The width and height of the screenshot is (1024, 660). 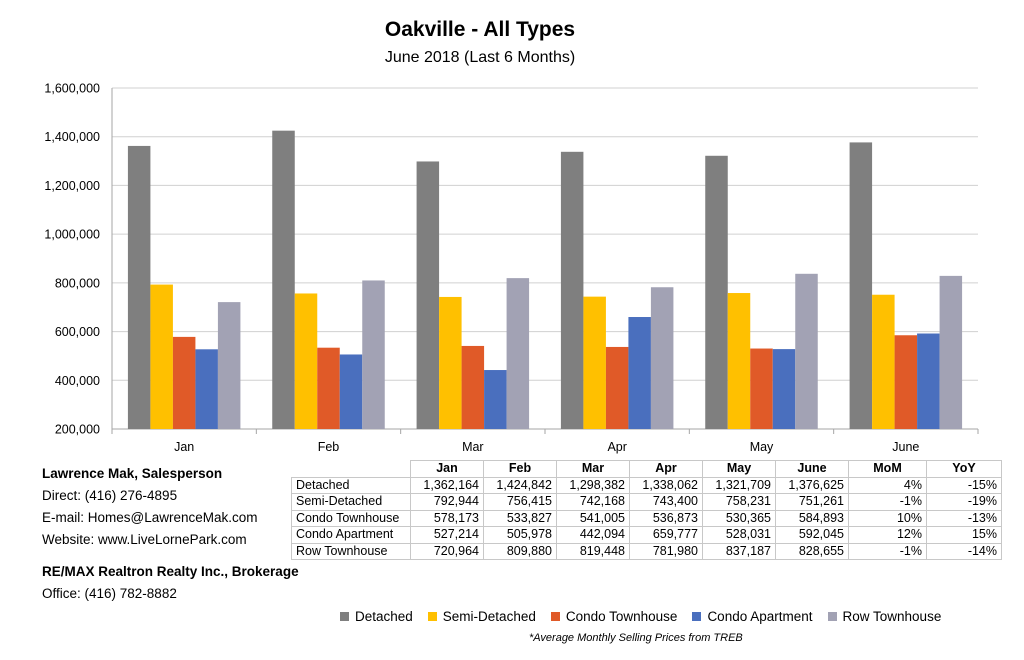 I want to click on table-corner, so click(x=351, y=469).